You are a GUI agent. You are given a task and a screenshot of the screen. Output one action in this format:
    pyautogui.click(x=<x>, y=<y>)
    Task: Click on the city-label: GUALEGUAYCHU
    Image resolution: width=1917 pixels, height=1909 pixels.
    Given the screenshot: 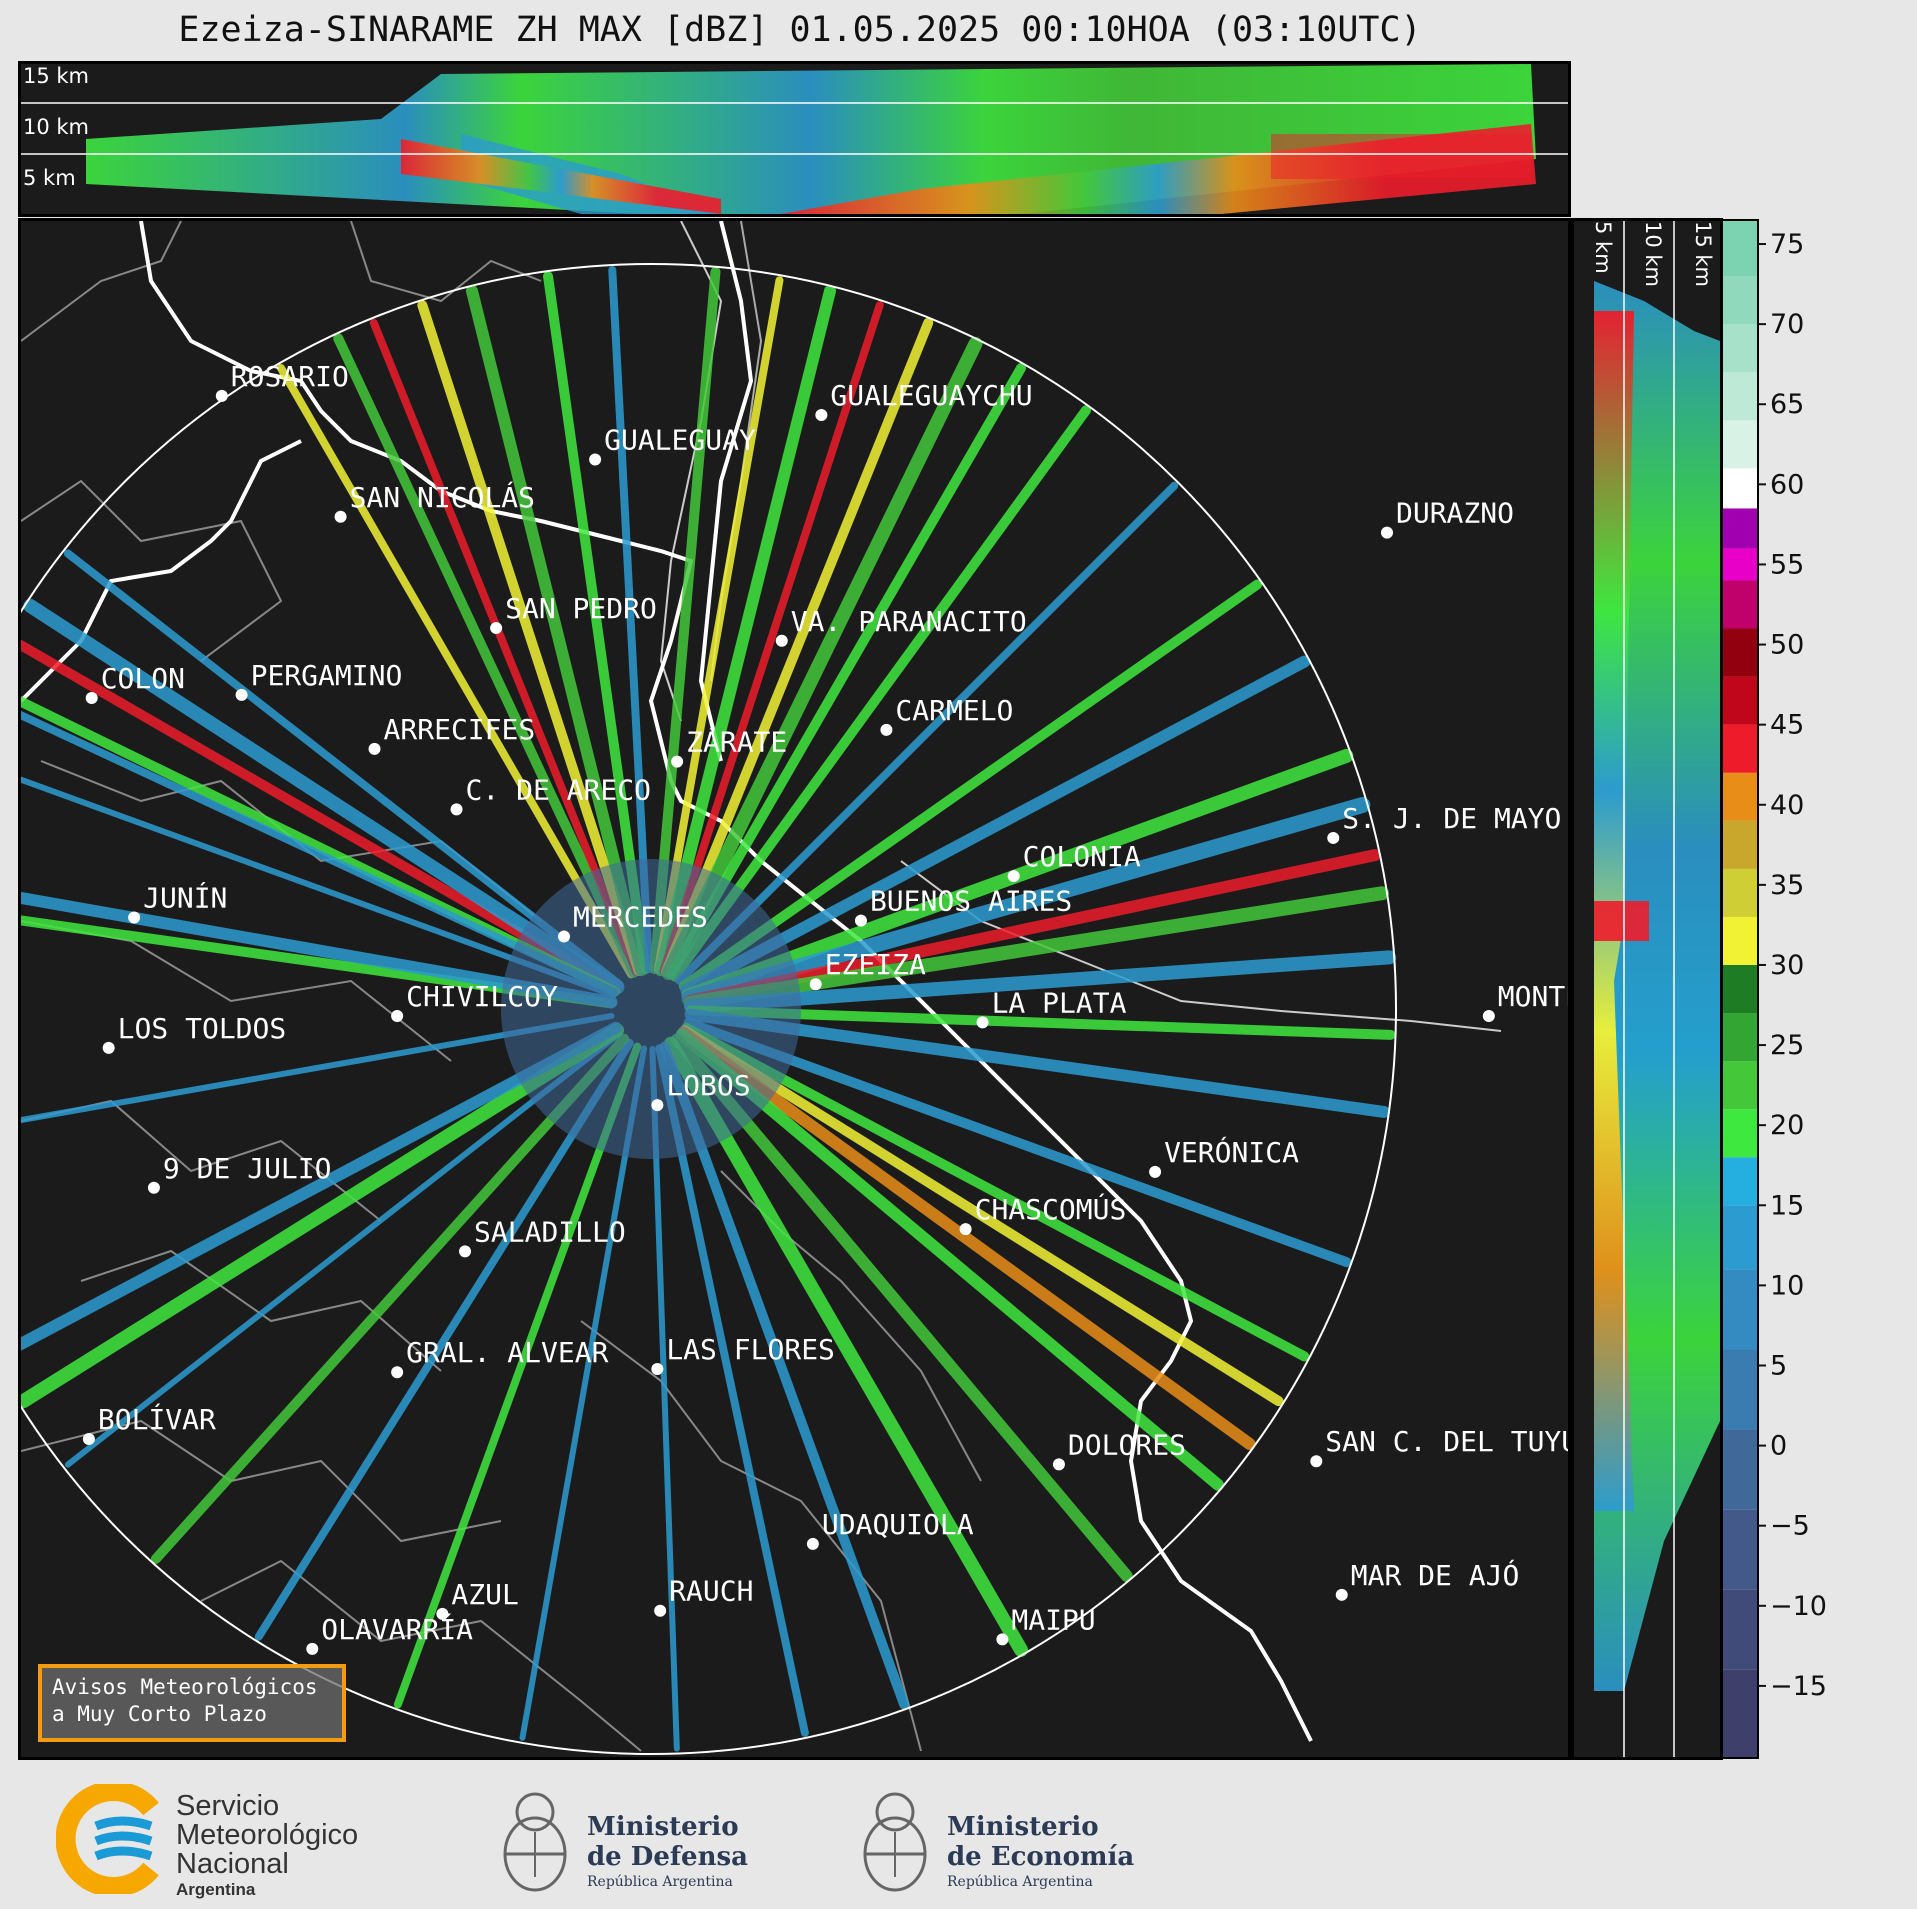 What is the action you would take?
    pyautogui.click(x=931, y=395)
    